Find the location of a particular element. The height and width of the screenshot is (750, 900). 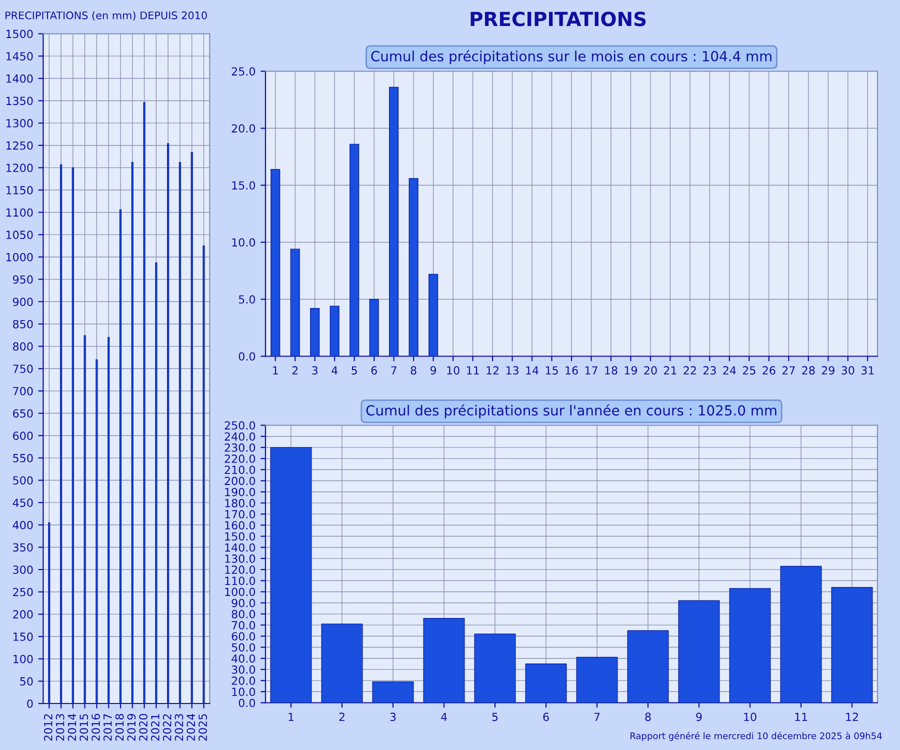

y-tick-label: 250 is located at coordinates (23, 592).